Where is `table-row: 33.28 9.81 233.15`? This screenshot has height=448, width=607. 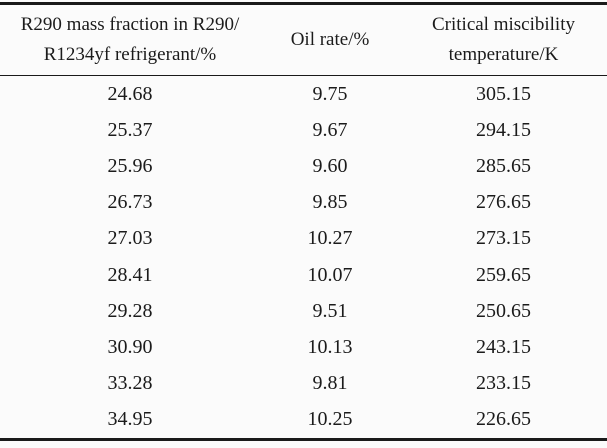 table-row: 33.28 9.81 233.15 is located at coordinates (303, 384).